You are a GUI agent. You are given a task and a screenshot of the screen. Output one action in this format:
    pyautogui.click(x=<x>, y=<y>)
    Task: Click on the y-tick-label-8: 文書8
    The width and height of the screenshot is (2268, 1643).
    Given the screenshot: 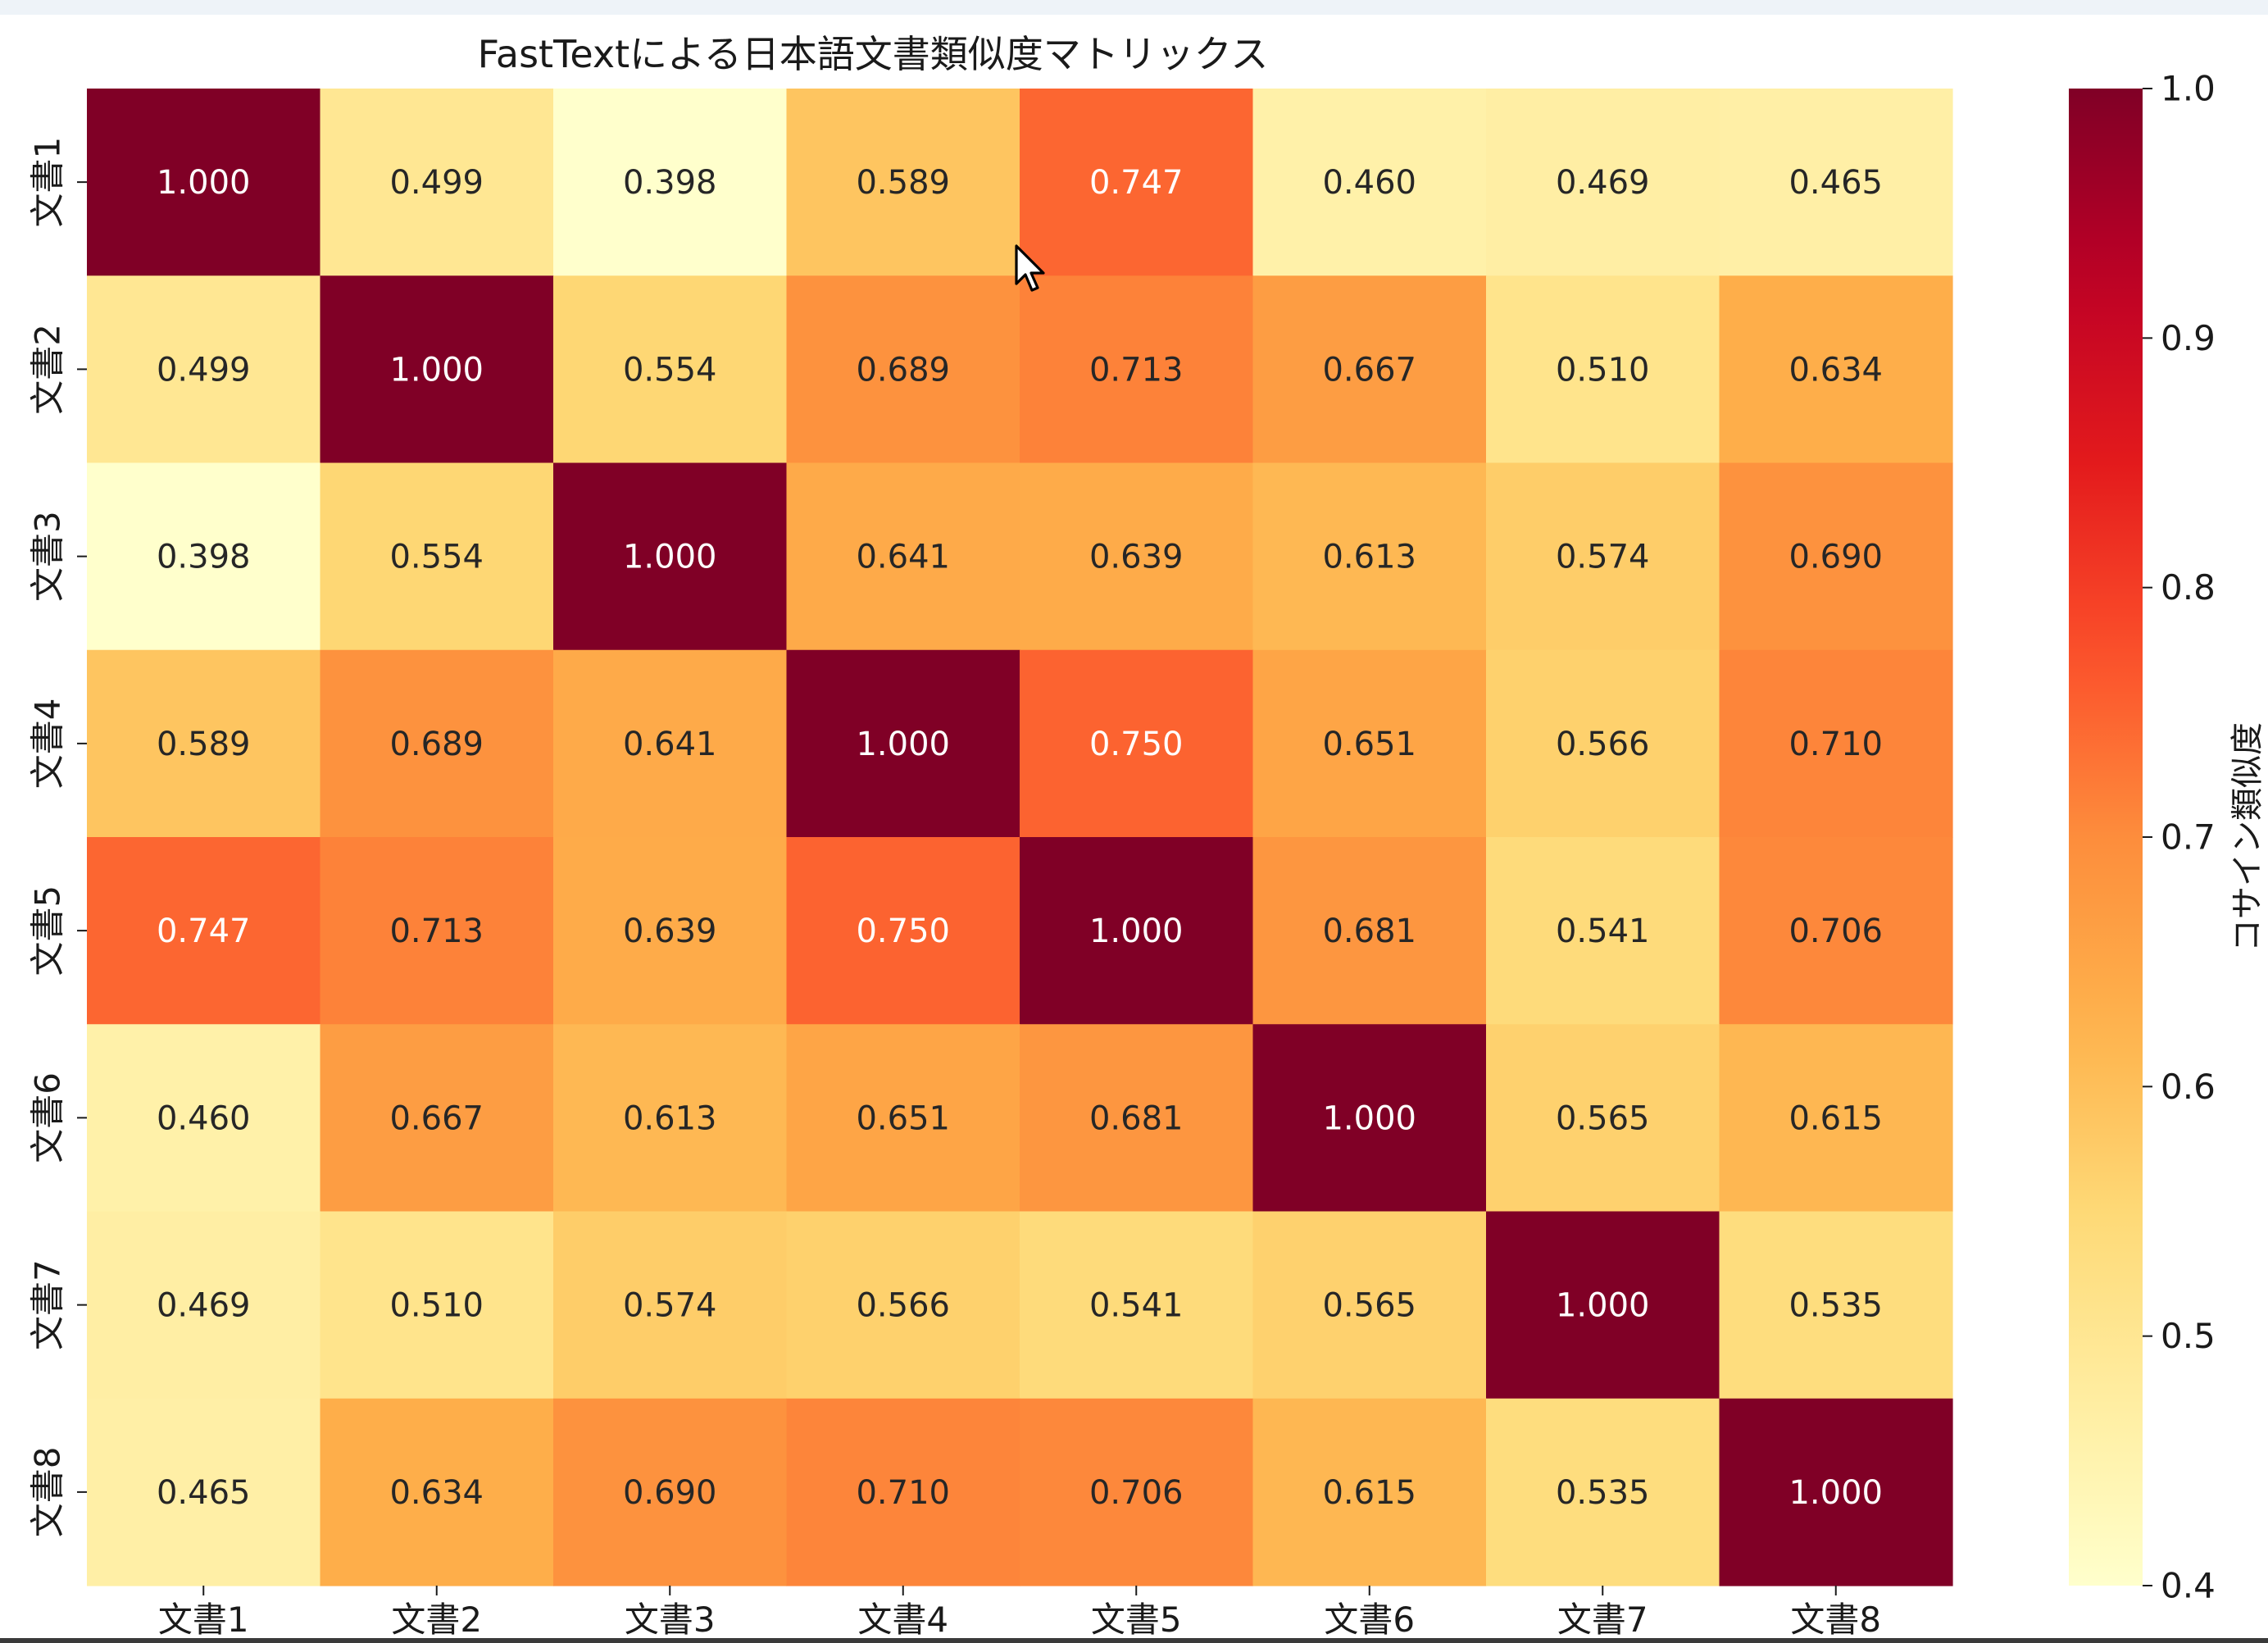 What is the action you would take?
    pyautogui.click(x=48, y=1492)
    